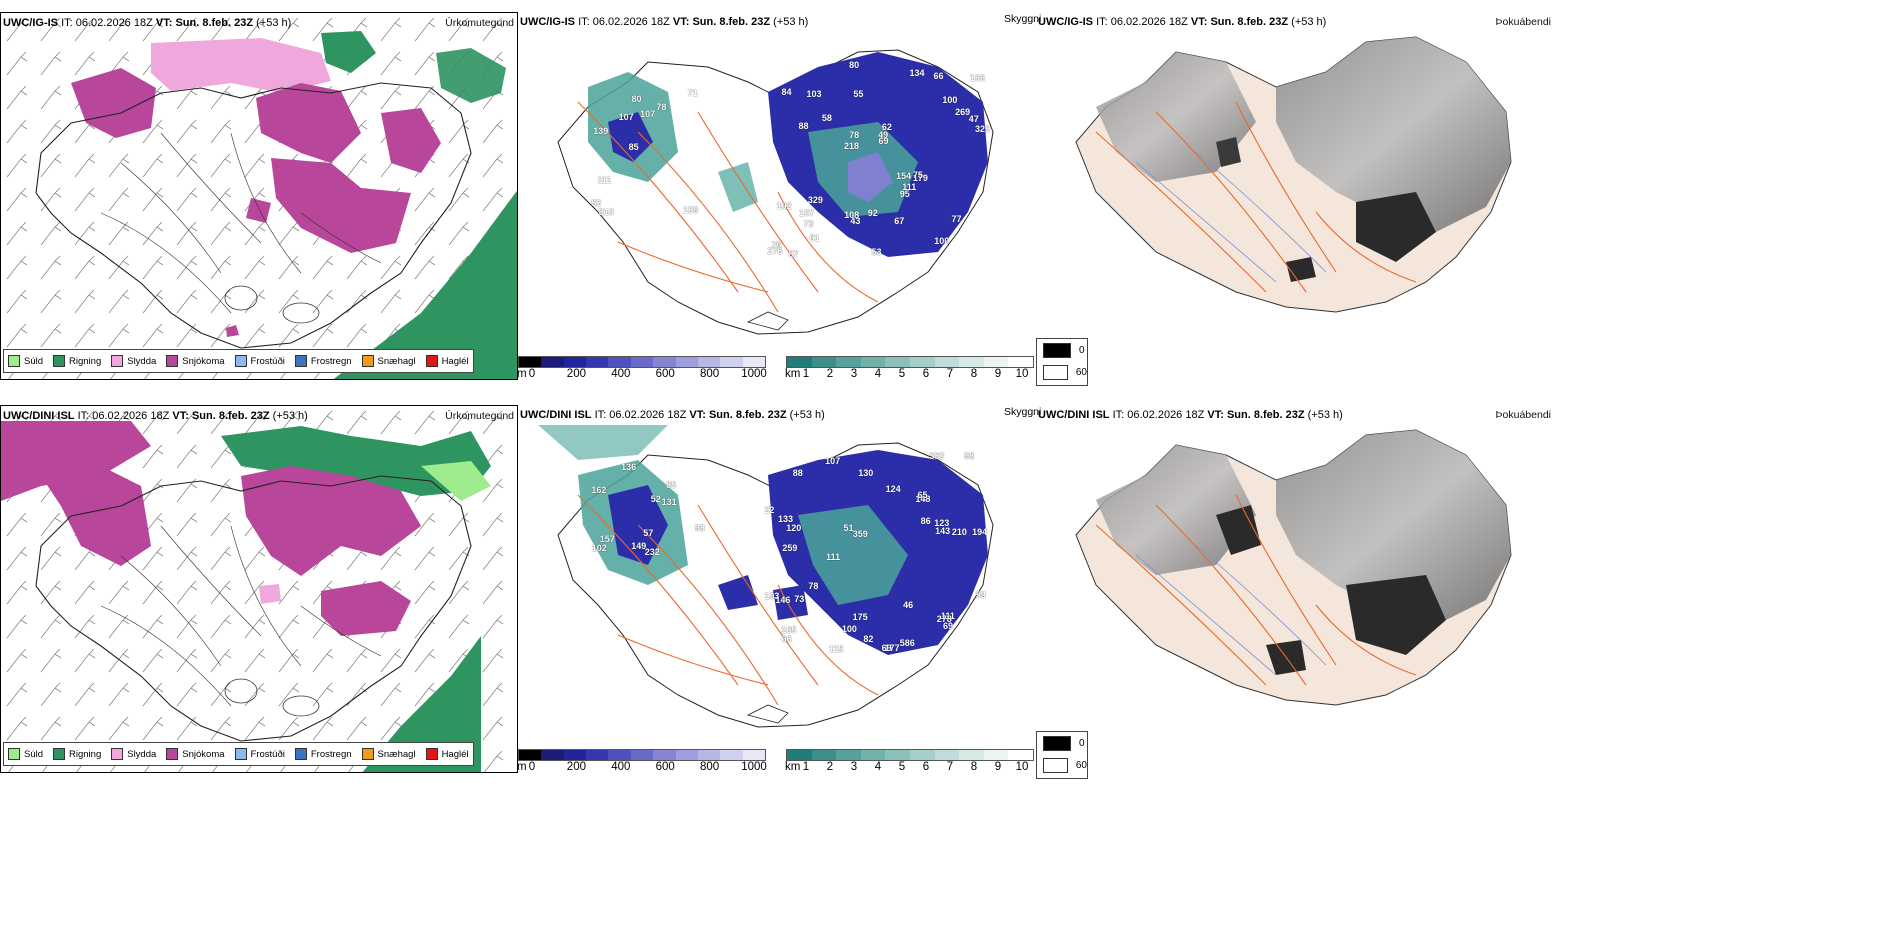  Describe the element at coordinates (259, 361) in the screenshot. I see `legend-item-frostudi: Frostúði` at that location.